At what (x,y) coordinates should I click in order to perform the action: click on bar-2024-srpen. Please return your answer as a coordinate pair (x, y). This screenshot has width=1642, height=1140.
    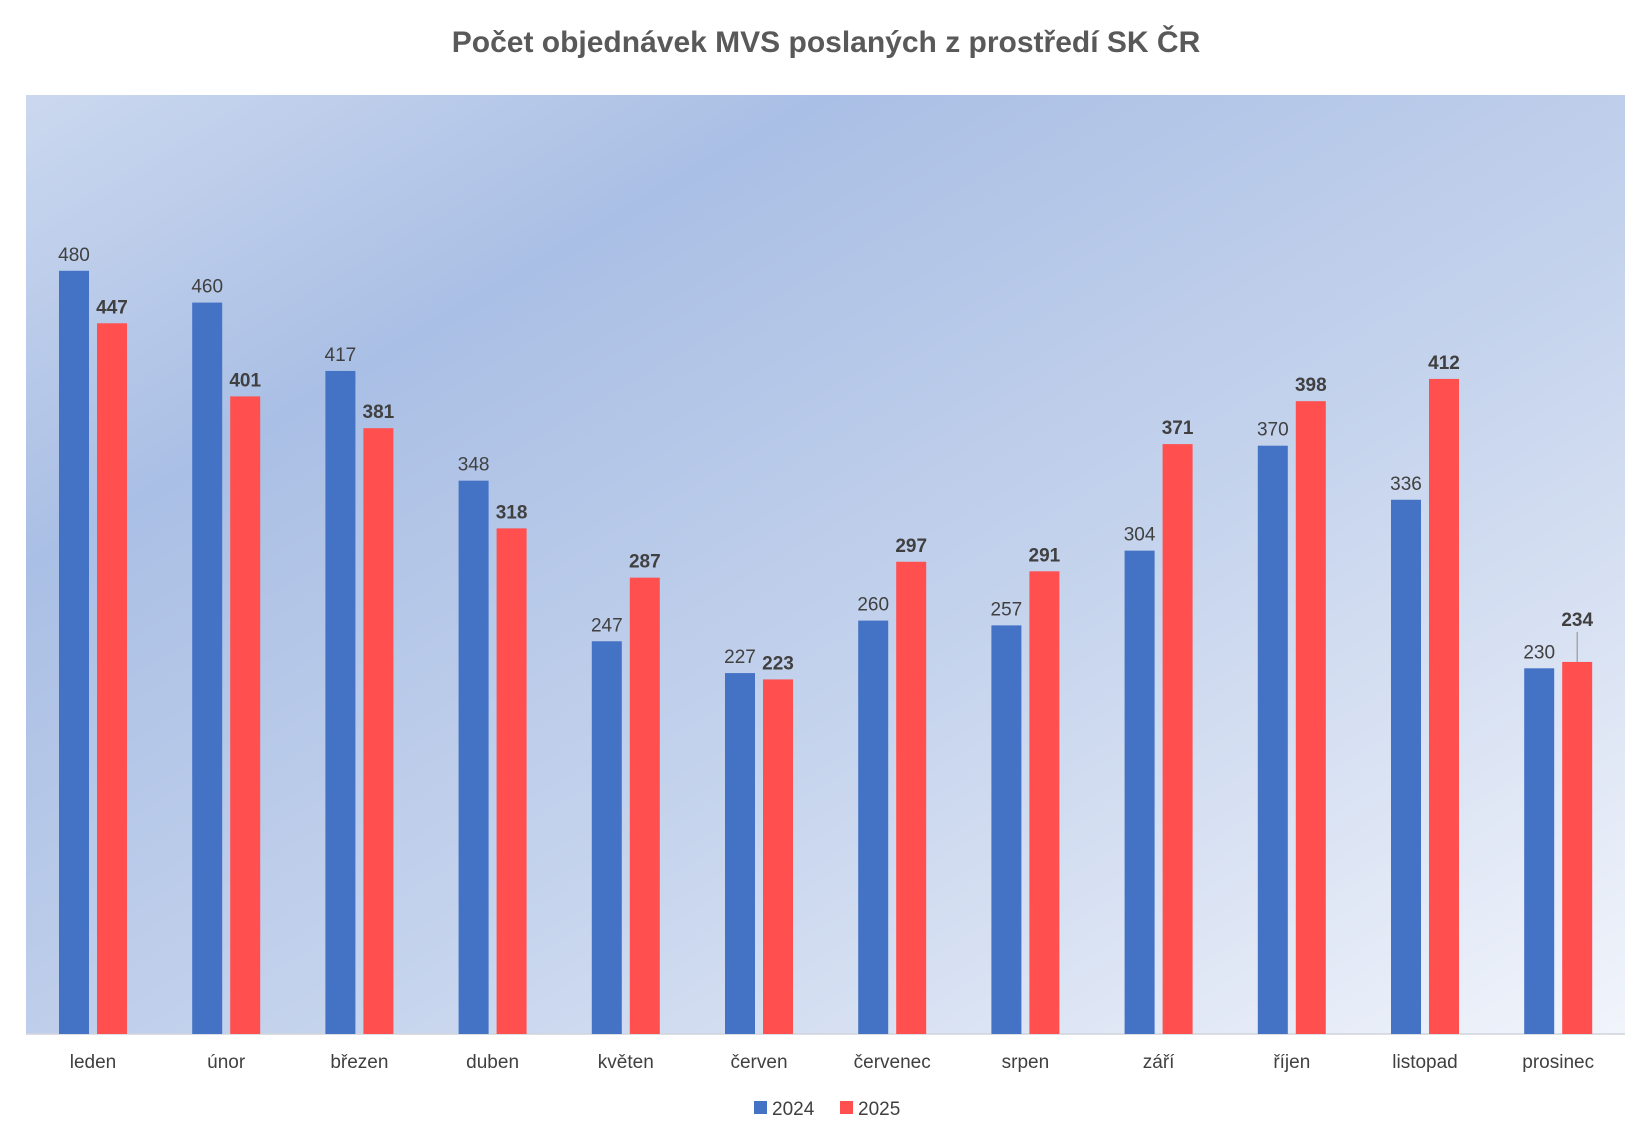
    Looking at the image, I should click on (1006, 829).